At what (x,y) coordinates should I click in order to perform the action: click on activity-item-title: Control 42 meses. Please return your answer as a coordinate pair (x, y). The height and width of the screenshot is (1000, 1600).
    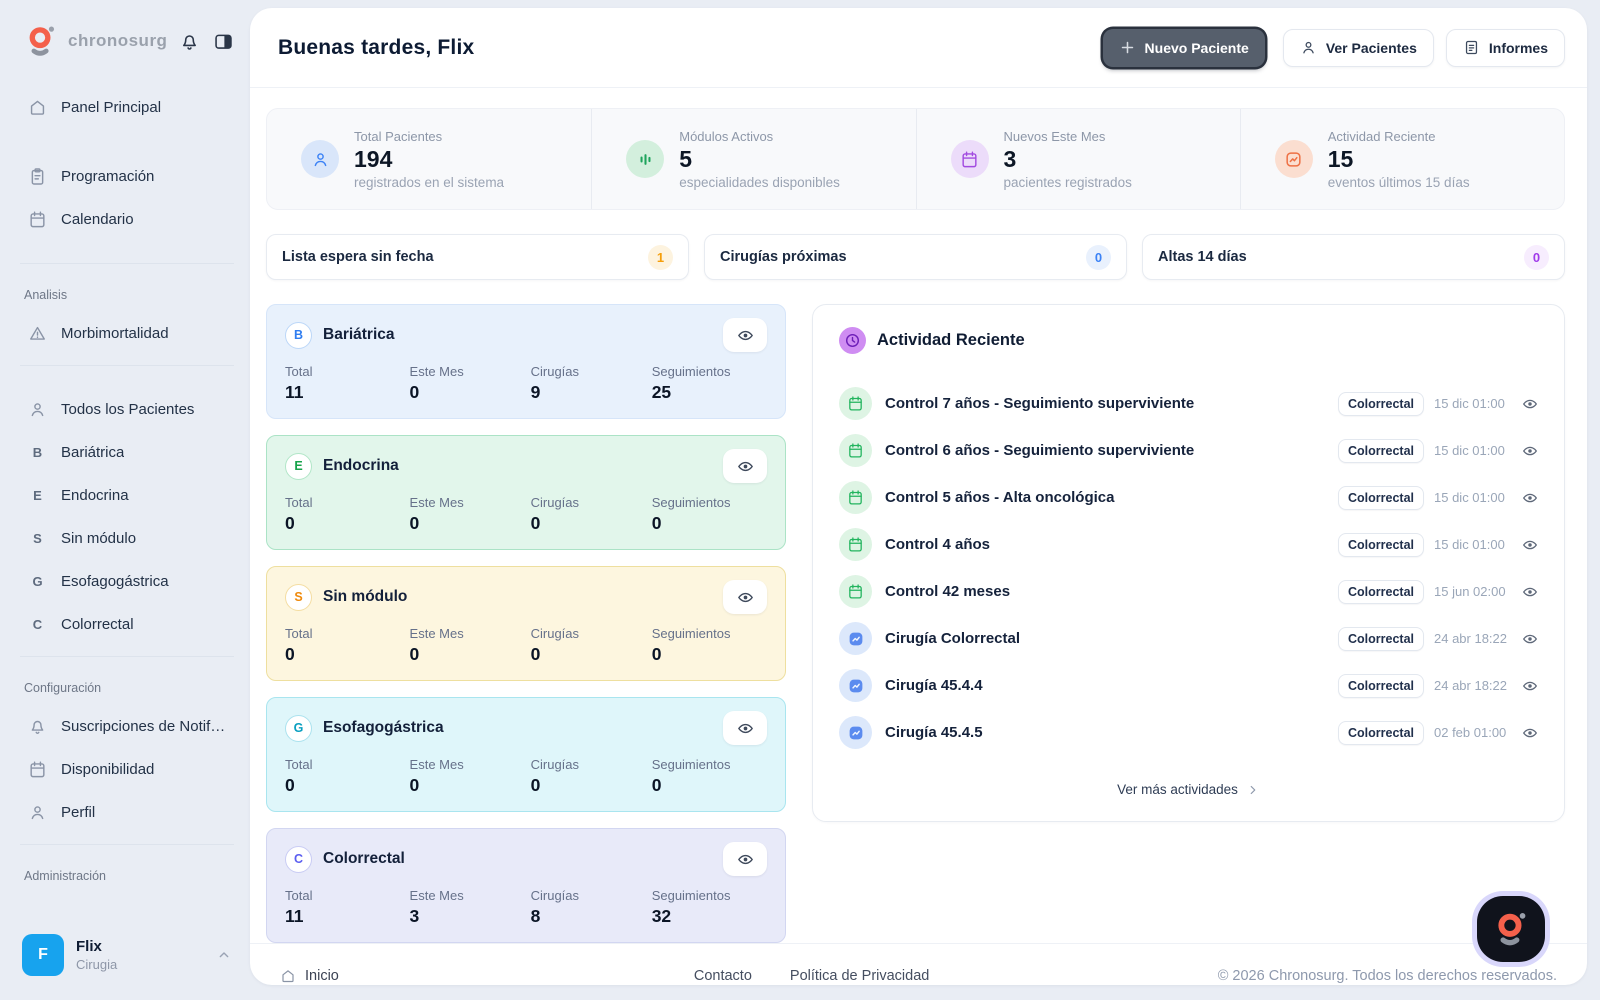
    Looking at the image, I should click on (948, 591).